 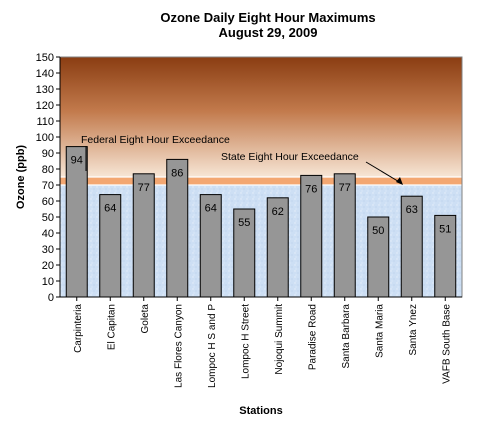 I want to click on category-label-las-flores-canyon: Las Flores Canyon, so click(x=178, y=346).